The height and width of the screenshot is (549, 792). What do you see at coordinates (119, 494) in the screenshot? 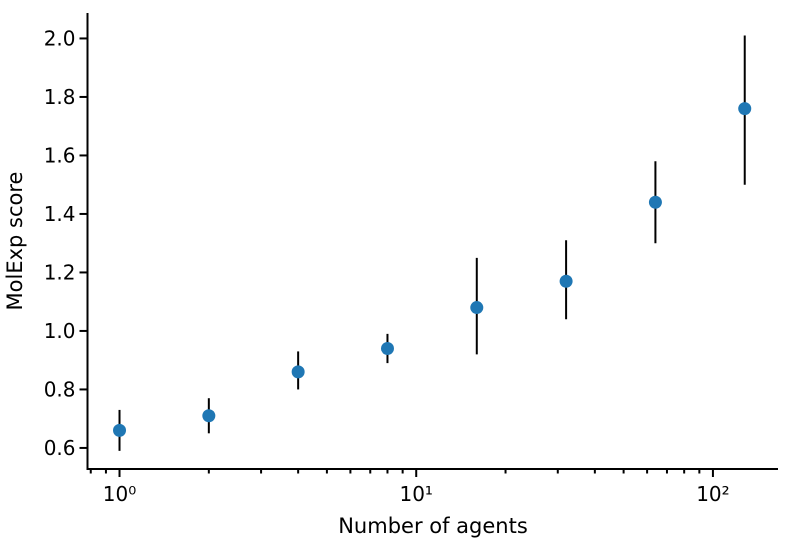
I see `x-tick-label: 10⁰` at bounding box center [119, 494].